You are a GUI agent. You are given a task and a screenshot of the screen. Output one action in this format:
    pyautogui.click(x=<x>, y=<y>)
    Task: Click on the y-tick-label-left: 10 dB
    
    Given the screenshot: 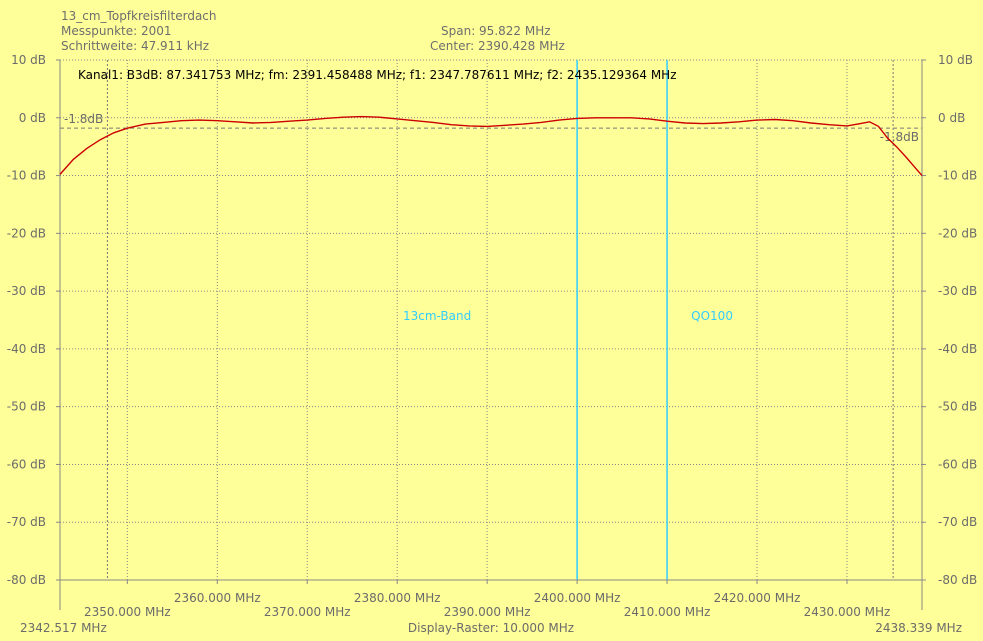 What is the action you would take?
    pyautogui.click(x=28, y=60)
    